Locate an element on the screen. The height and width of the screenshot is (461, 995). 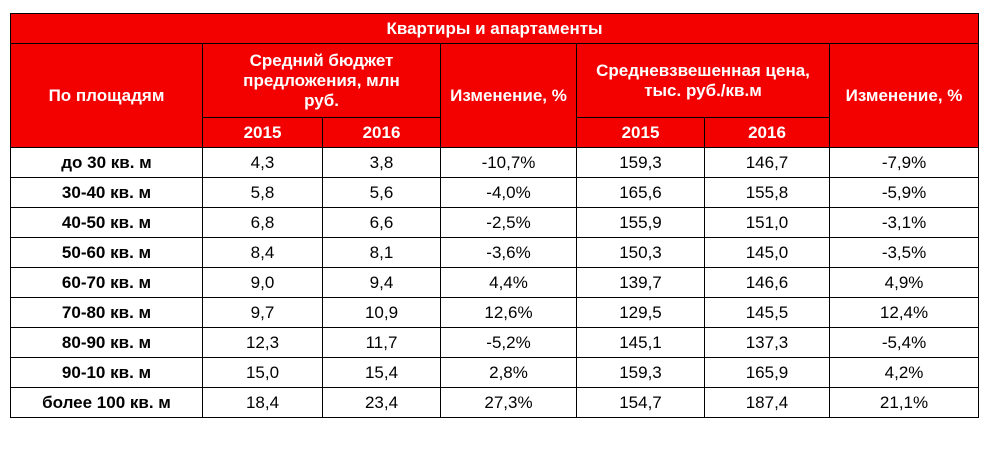
header-price-2016: 2016 is located at coordinates (767, 132).